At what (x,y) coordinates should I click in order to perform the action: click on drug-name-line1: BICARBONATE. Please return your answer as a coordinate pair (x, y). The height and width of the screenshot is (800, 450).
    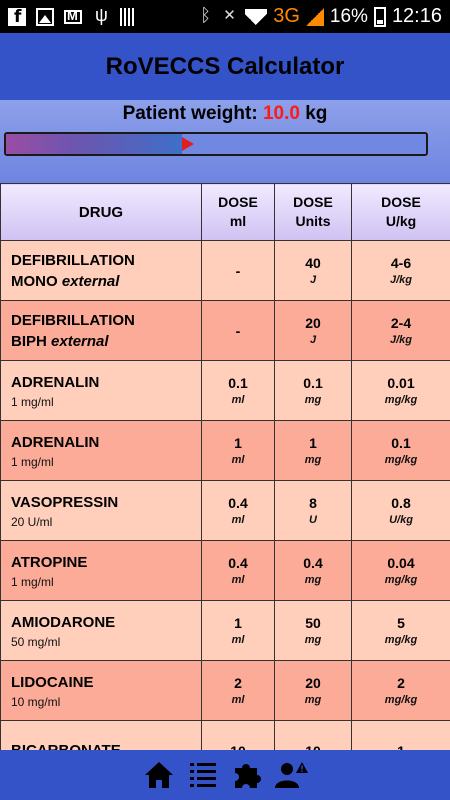
    Looking at the image, I should click on (66, 746).